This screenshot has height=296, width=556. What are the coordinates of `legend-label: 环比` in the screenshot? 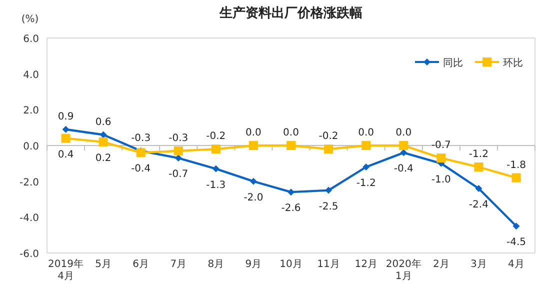 It's located at (513, 63).